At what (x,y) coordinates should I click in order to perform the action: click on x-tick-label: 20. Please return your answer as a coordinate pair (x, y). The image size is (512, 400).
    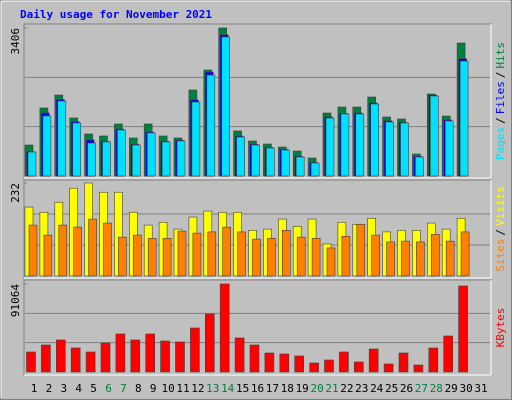
    Looking at the image, I should click on (316, 388).